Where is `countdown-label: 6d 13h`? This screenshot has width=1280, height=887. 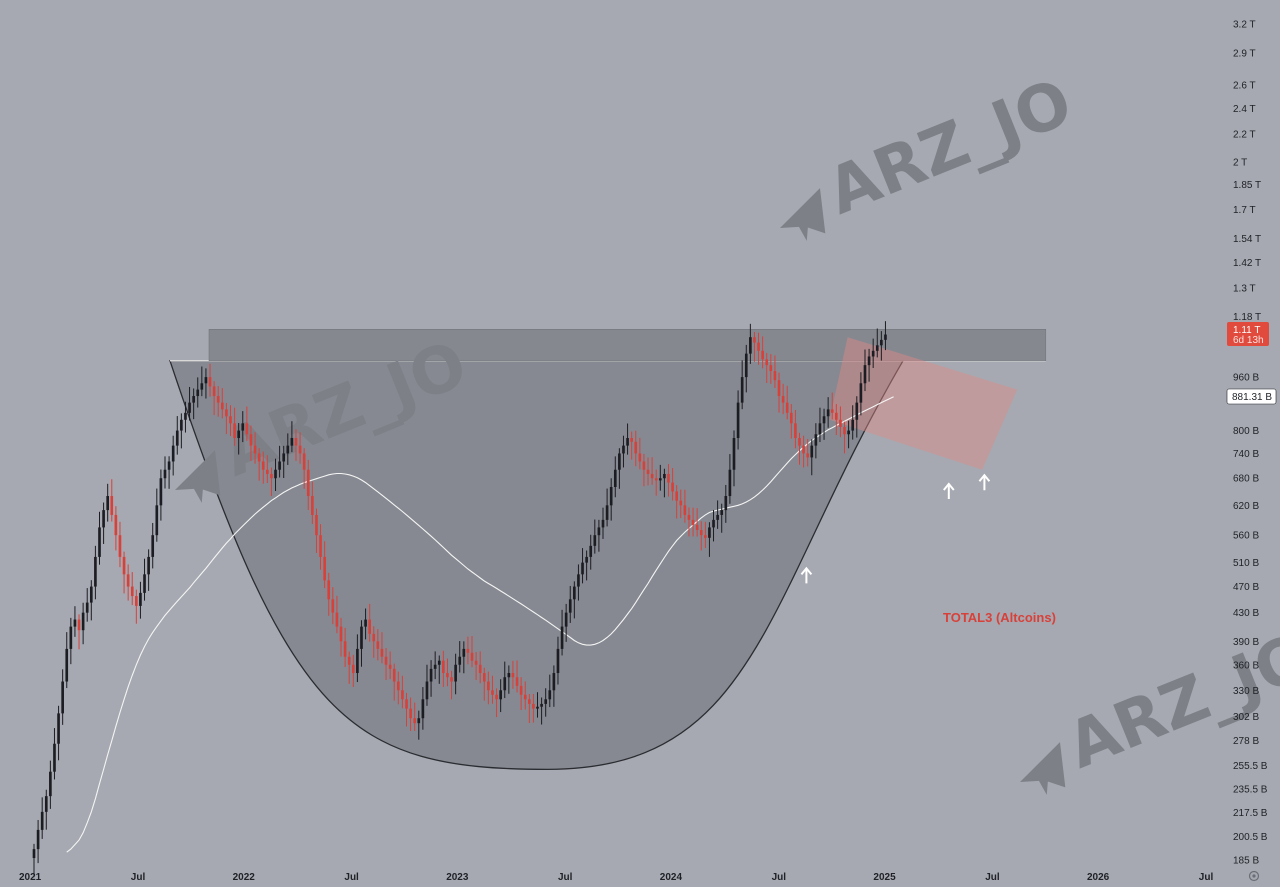
countdown-label: 6d 13h is located at coordinates (1248, 340).